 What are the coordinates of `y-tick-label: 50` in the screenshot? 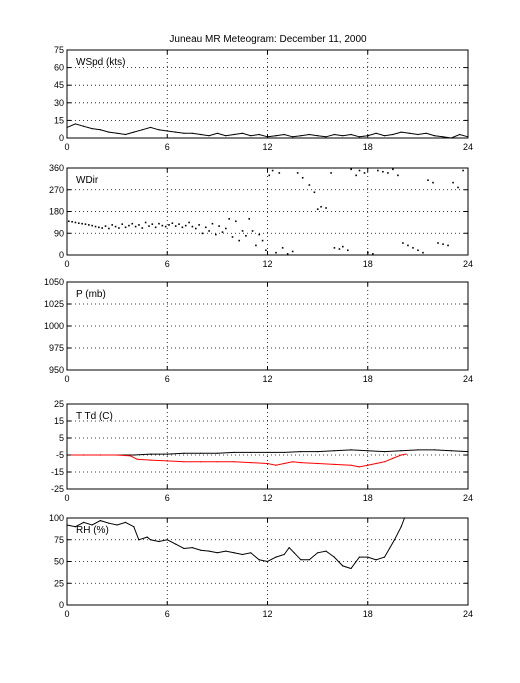 It's located at (59, 562).